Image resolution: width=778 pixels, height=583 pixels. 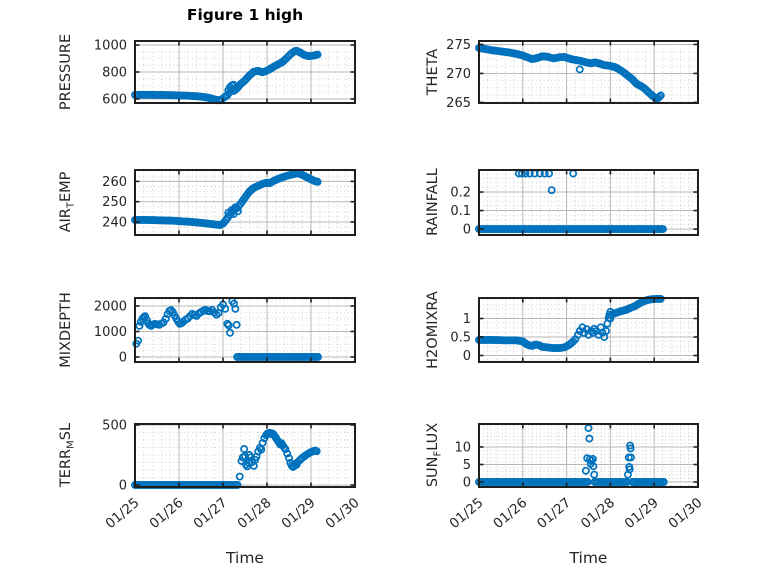 I want to click on scatter-plot-pressure: 600 800 1000, so click(x=225, y=73).